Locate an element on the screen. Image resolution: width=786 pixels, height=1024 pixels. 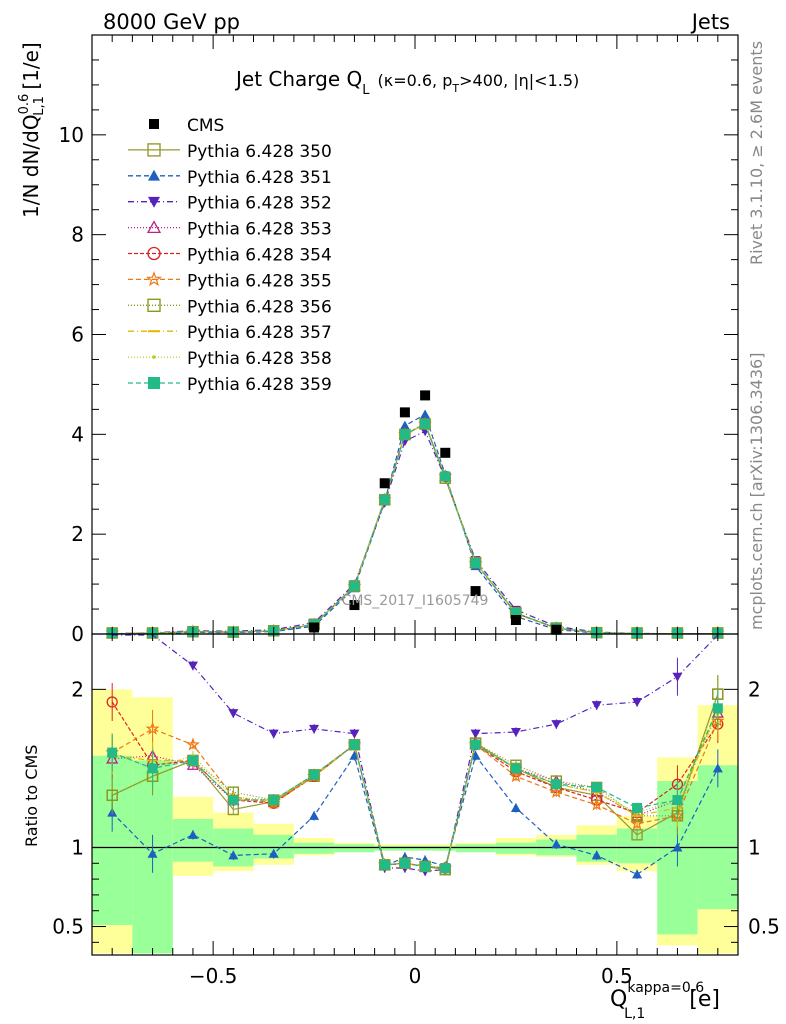
xlabel-b: [e] is located at coordinates (704, 999).